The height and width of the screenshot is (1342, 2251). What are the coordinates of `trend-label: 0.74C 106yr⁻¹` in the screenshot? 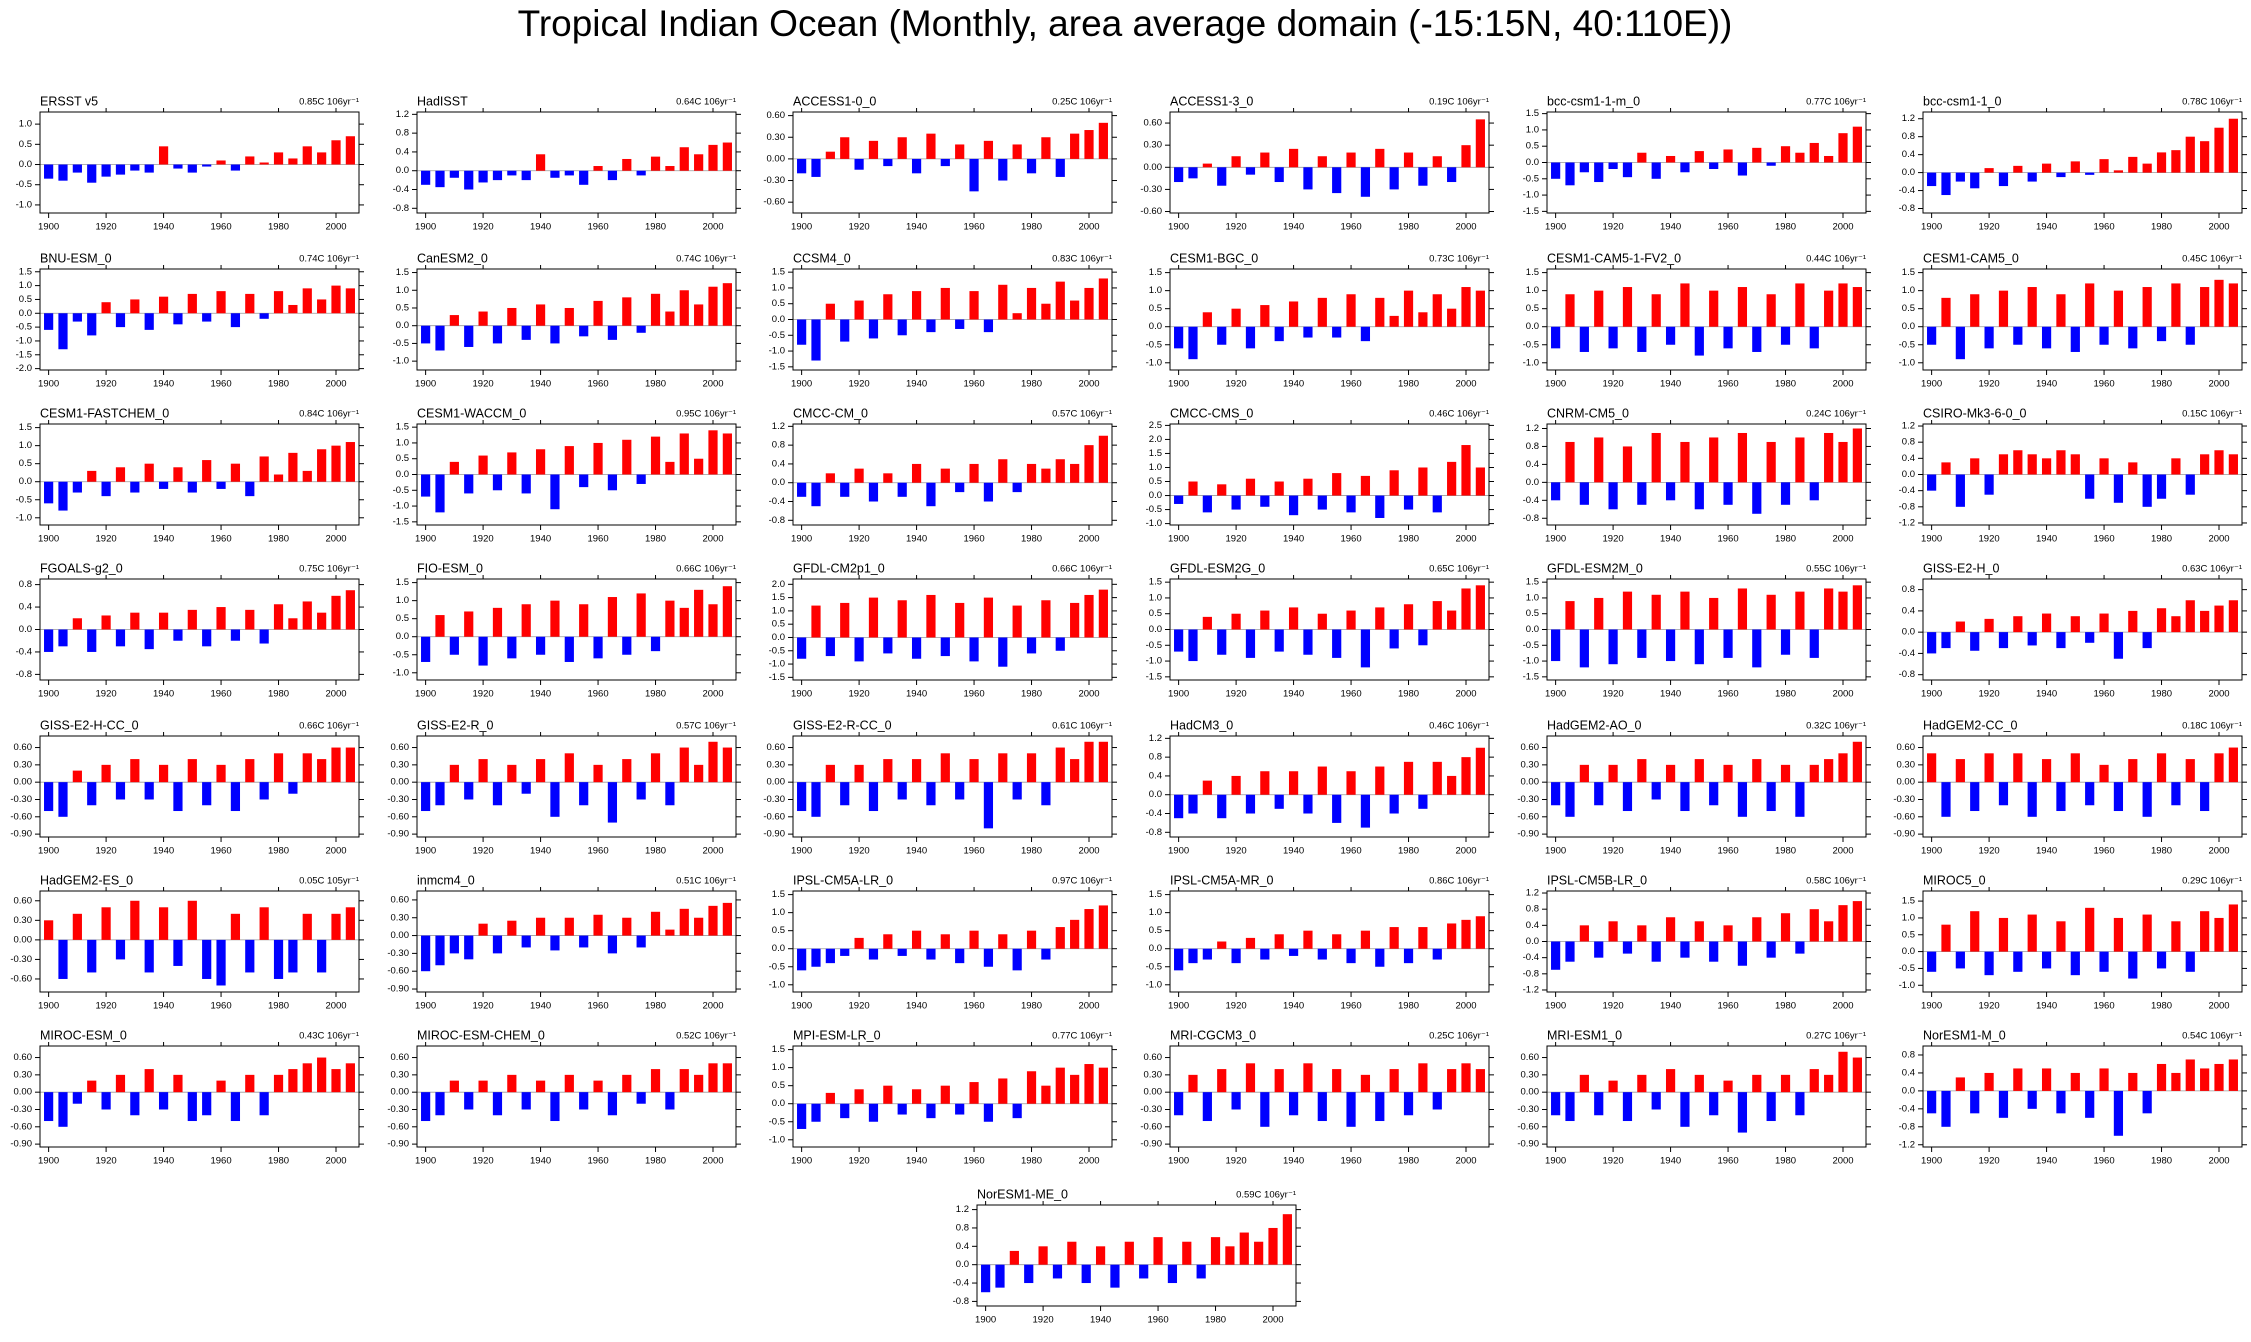 It's located at (706, 259).